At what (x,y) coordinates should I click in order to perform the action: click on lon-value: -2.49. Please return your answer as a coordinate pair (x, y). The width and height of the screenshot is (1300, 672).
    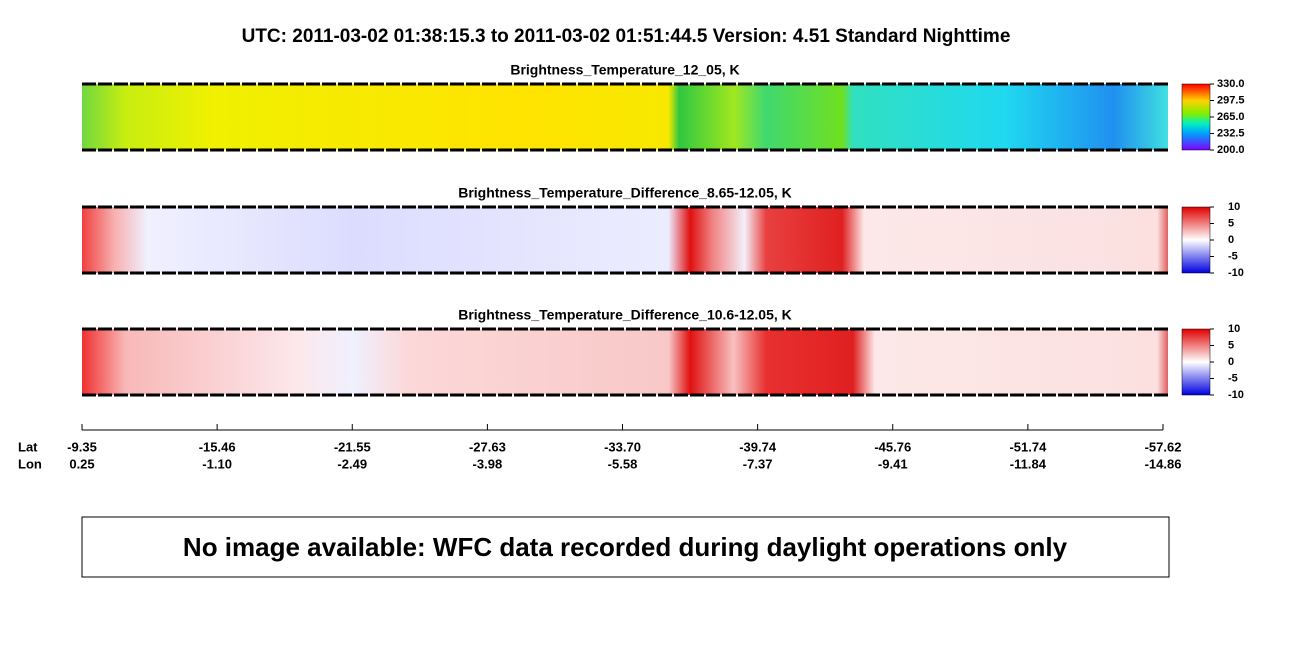
    Looking at the image, I should click on (352, 463).